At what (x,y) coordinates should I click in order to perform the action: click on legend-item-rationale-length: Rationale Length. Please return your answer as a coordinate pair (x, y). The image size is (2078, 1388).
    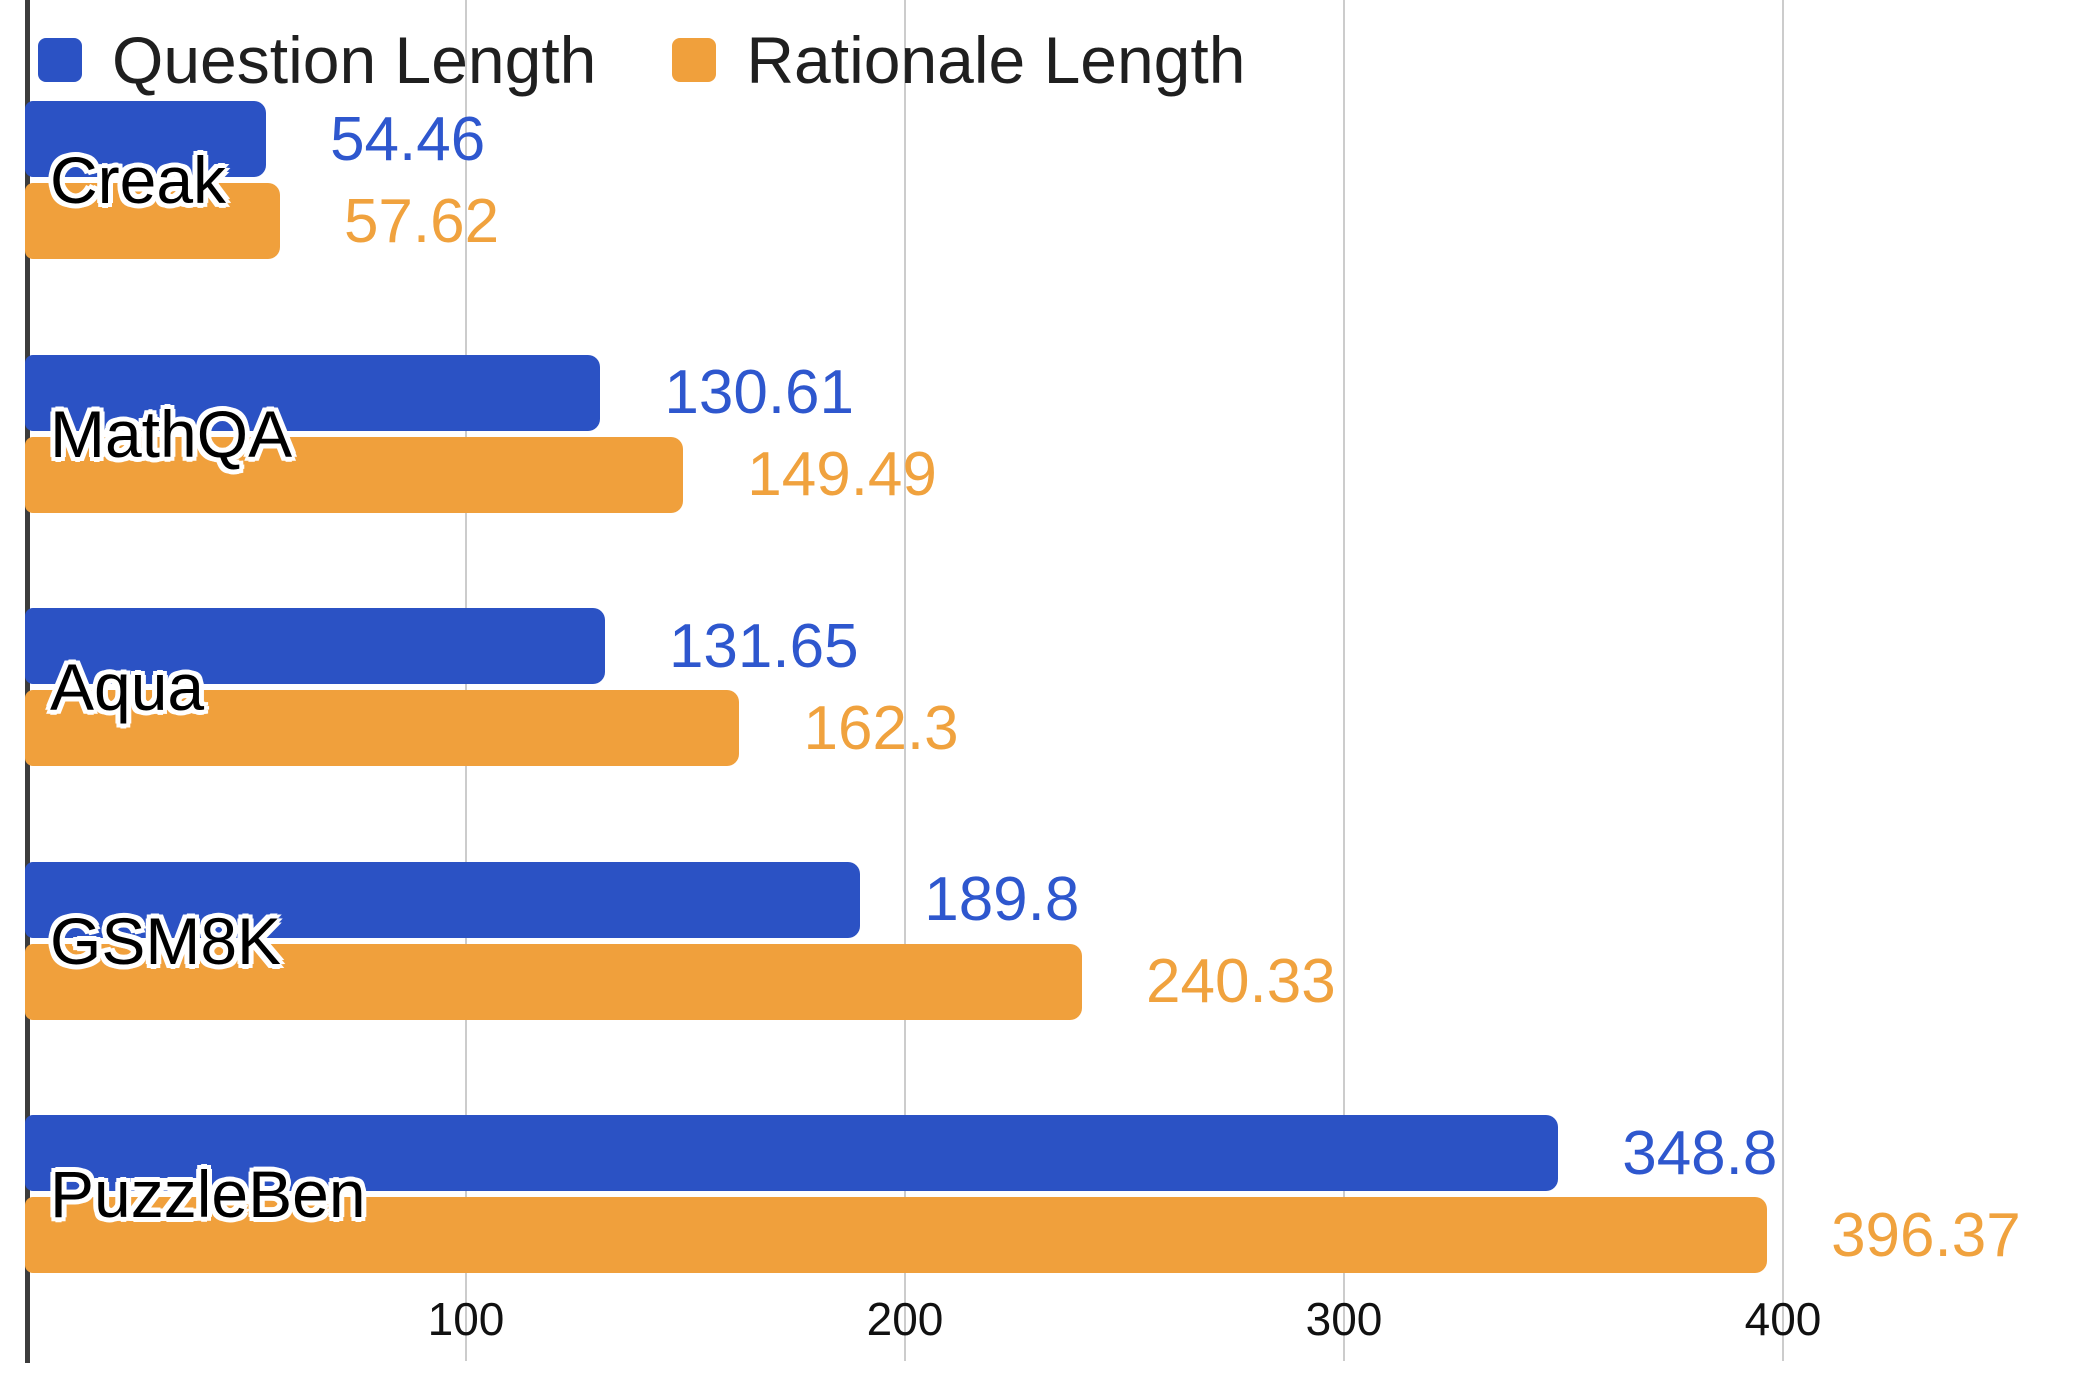
    Looking at the image, I should click on (958, 60).